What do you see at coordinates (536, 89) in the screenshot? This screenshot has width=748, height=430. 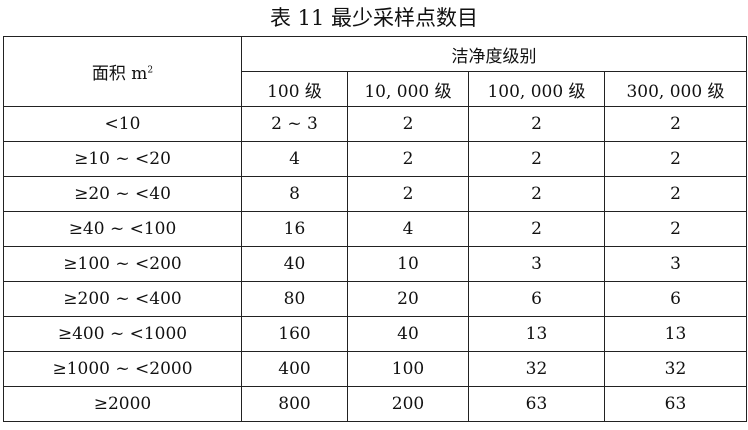 I see `class-header: 100, 000 级` at bounding box center [536, 89].